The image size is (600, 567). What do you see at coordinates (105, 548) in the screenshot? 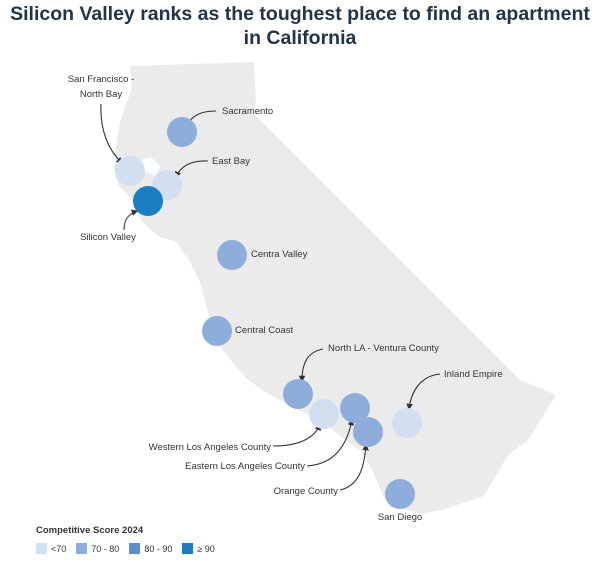
I see `legend-label: 70 - 80` at bounding box center [105, 548].